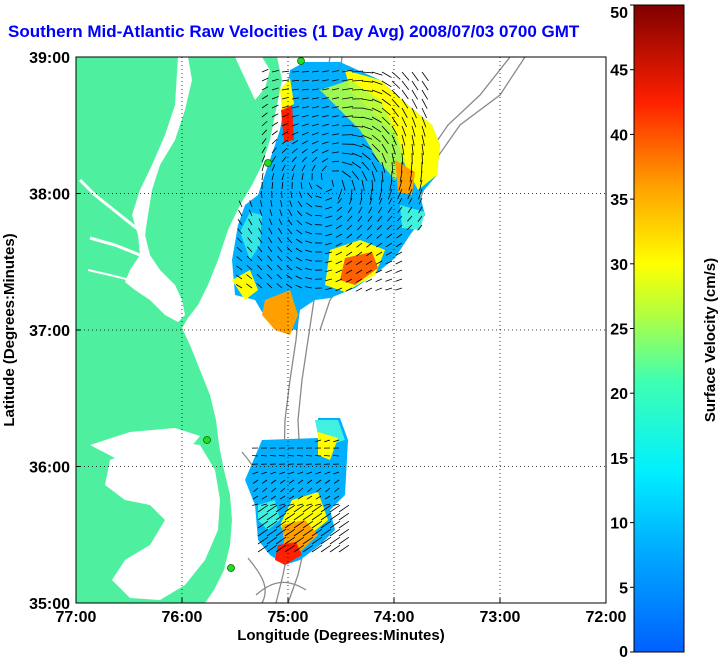  I want to click on colorbar-tick-label: 5, so click(623, 588).